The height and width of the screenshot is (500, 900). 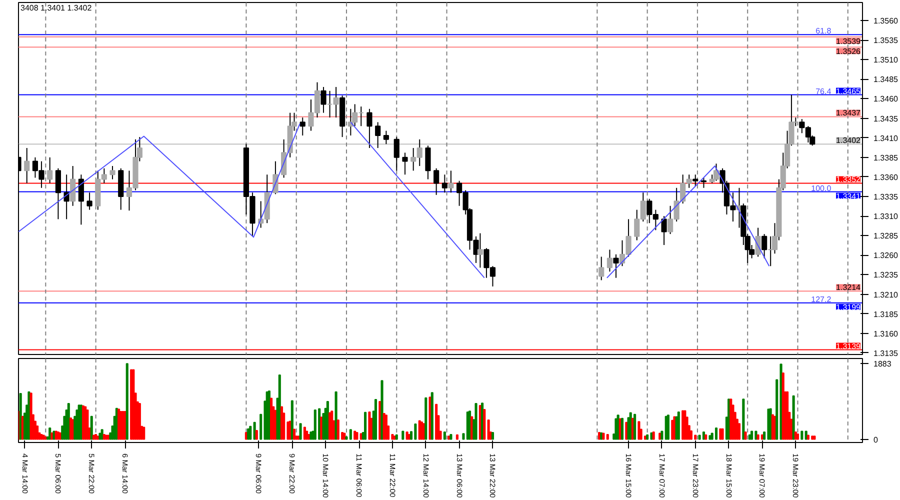 What do you see at coordinates (886, 217) in the screenshot?
I see `y-tick-label: 1.3310` at bounding box center [886, 217].